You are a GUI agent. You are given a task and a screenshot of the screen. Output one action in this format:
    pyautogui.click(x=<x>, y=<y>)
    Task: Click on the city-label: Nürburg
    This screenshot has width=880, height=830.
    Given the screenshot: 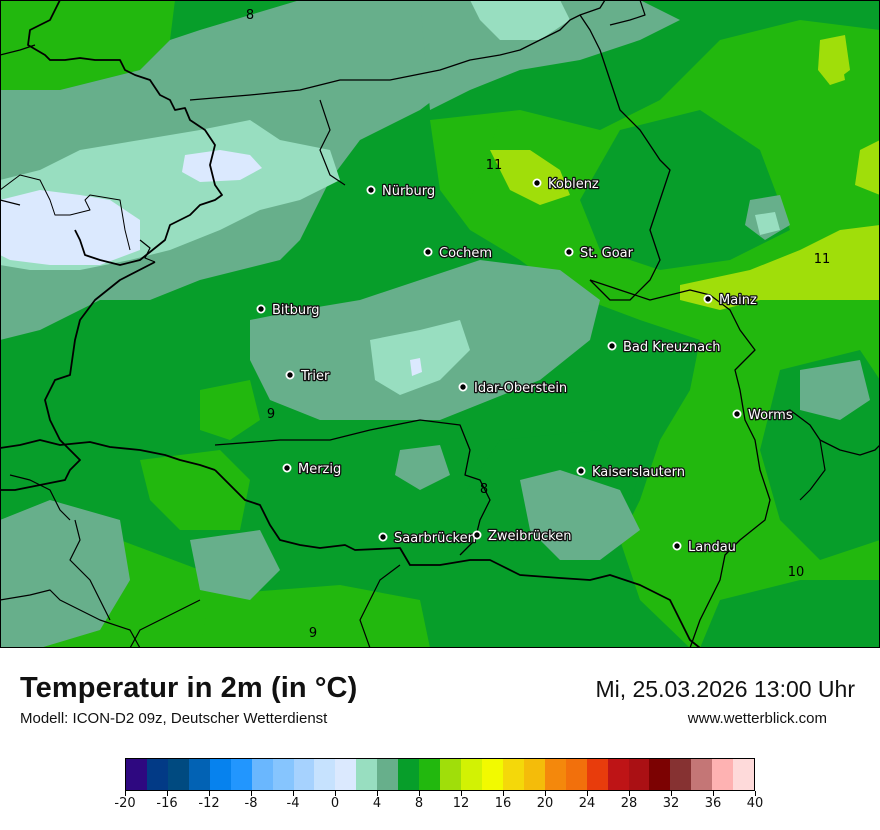 What is the action you would take?
    pyautogui.click(x=408, y=191)
    